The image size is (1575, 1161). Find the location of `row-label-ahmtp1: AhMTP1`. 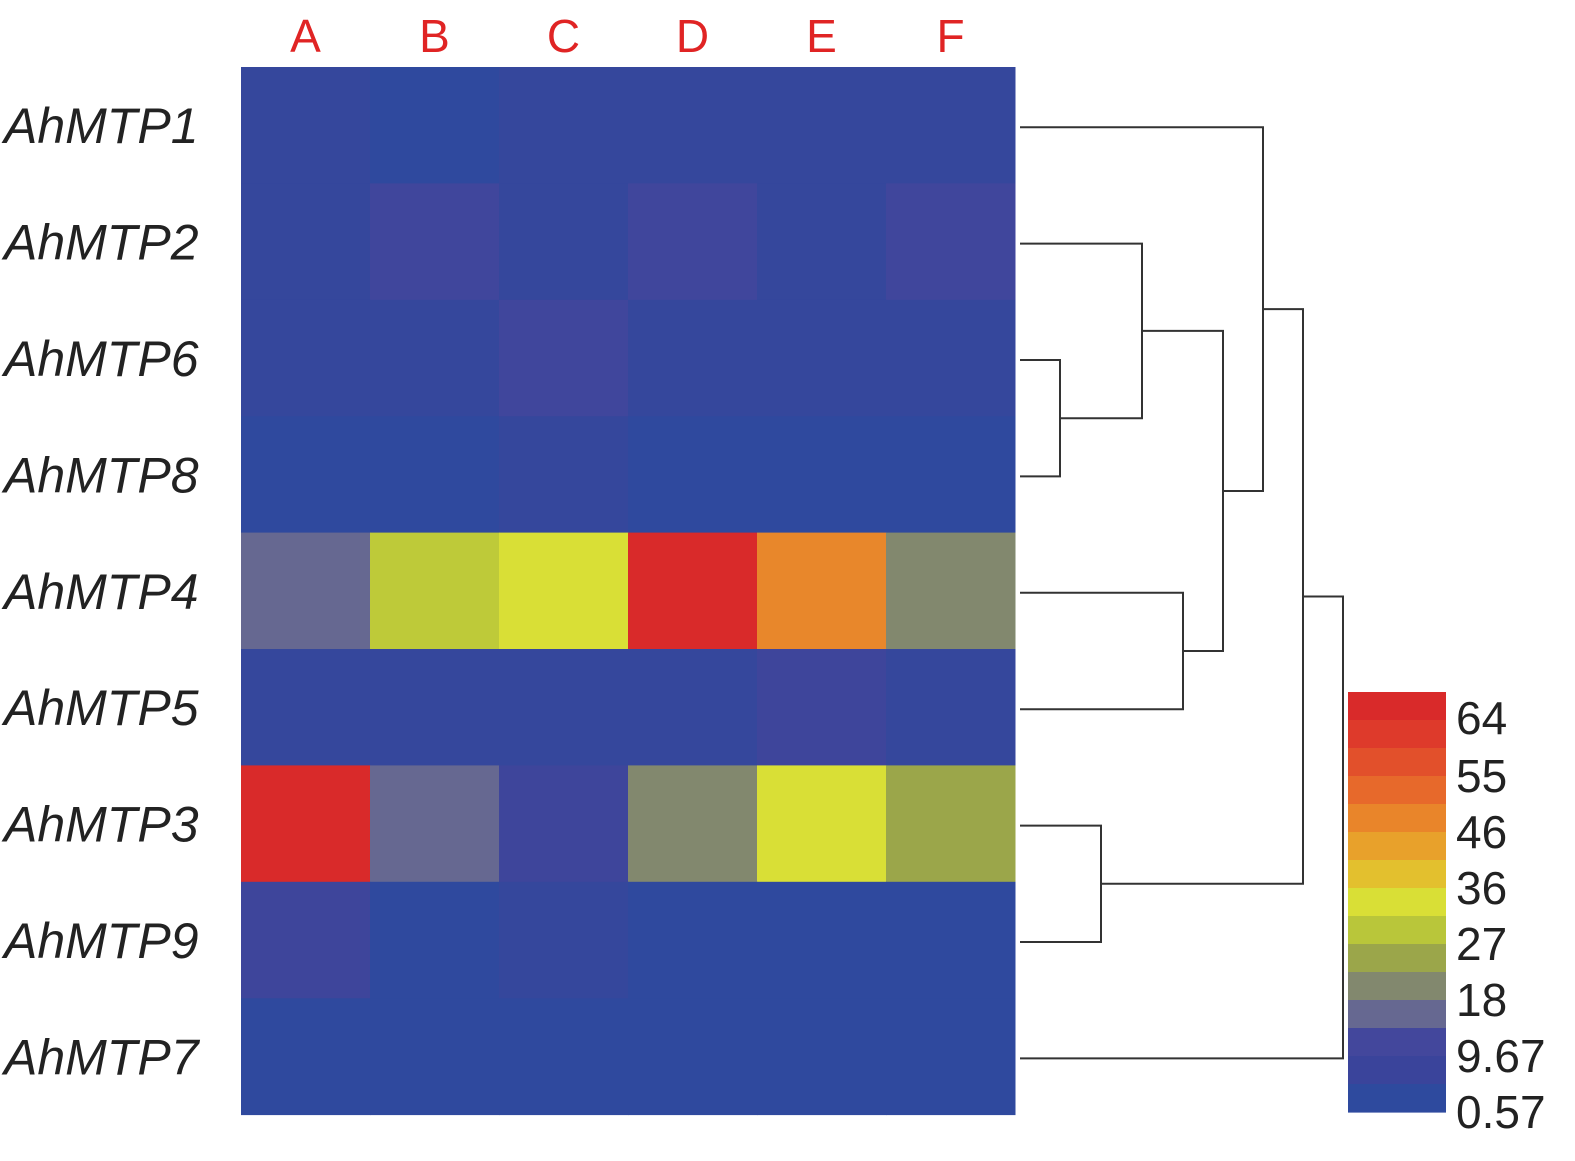

row-label-ahmtp1: AhMTP1 is located at coordinates (100, 126).